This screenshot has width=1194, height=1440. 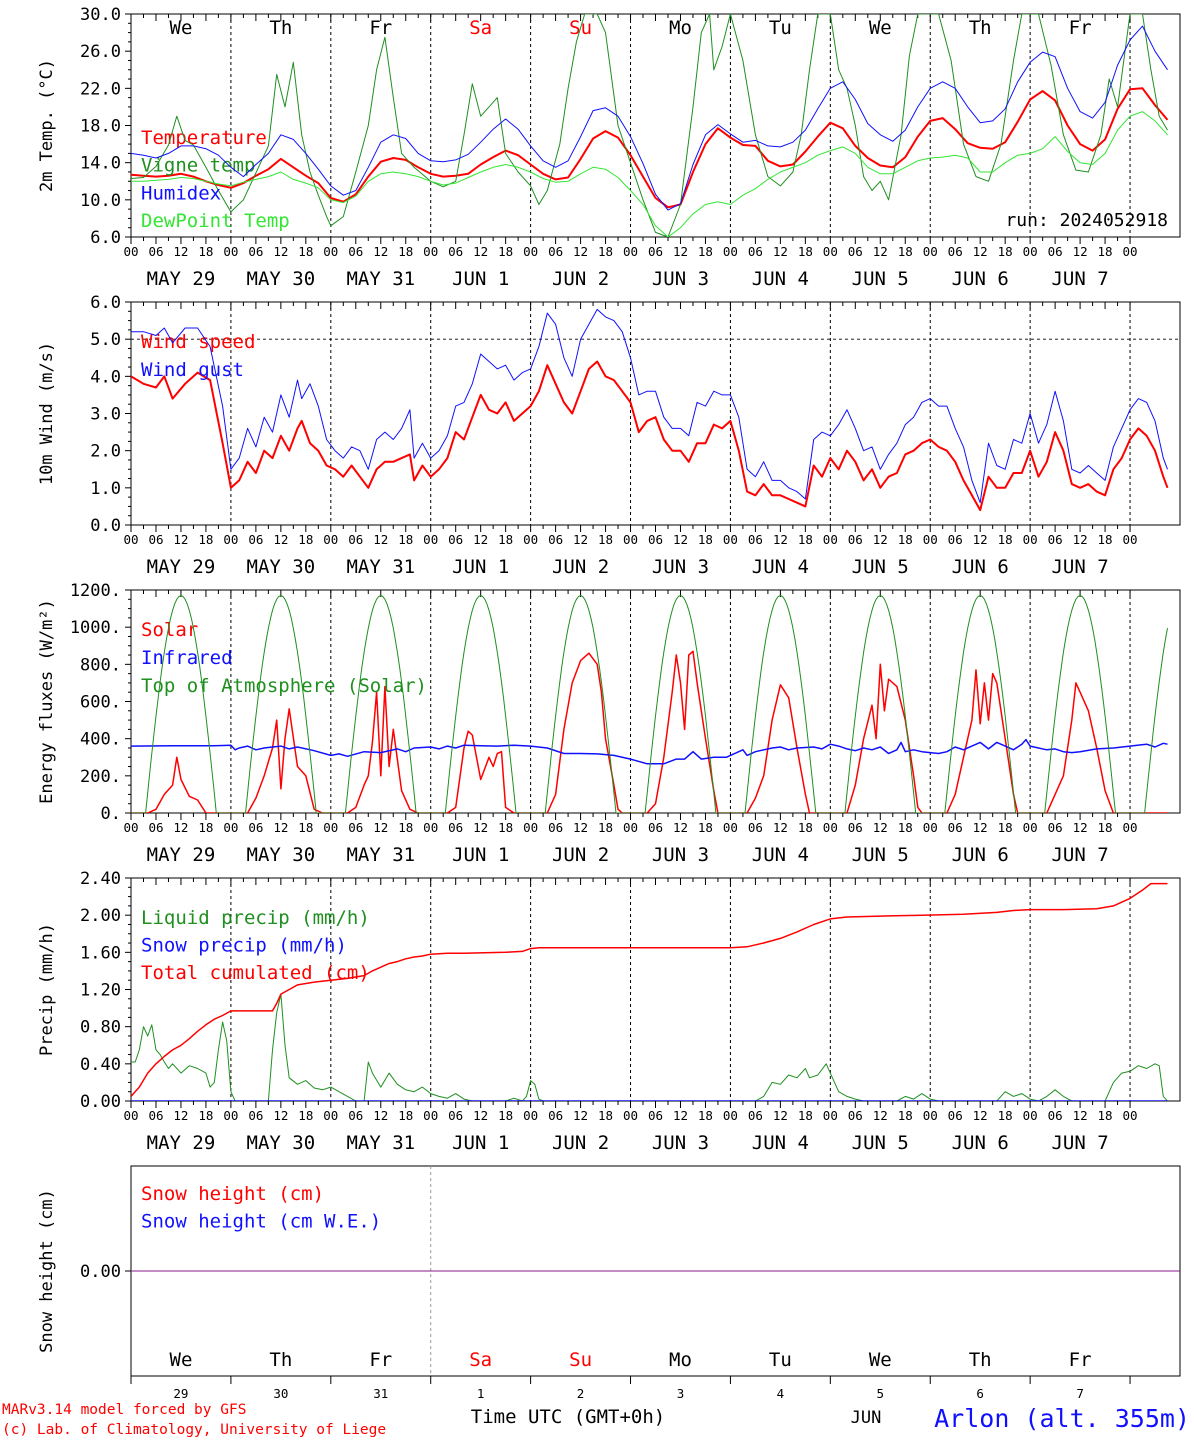 What do you see at coordinates (255, 973) in the screenshot?
I see `legend-total-cumulated-cm-: Total cumulated (cm)` at bounding box center [255, 973].